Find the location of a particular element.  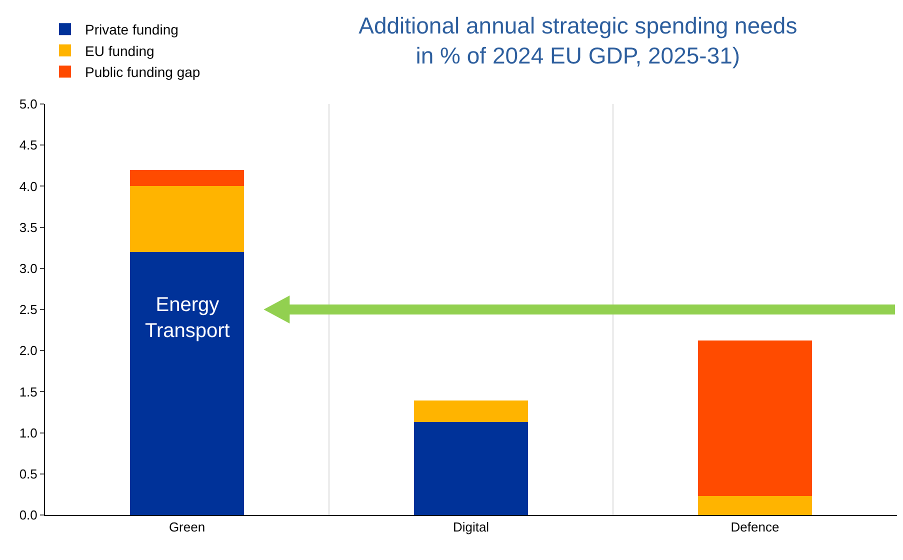

y-tick-label: 0.5 is located at coordinates (28, 474).